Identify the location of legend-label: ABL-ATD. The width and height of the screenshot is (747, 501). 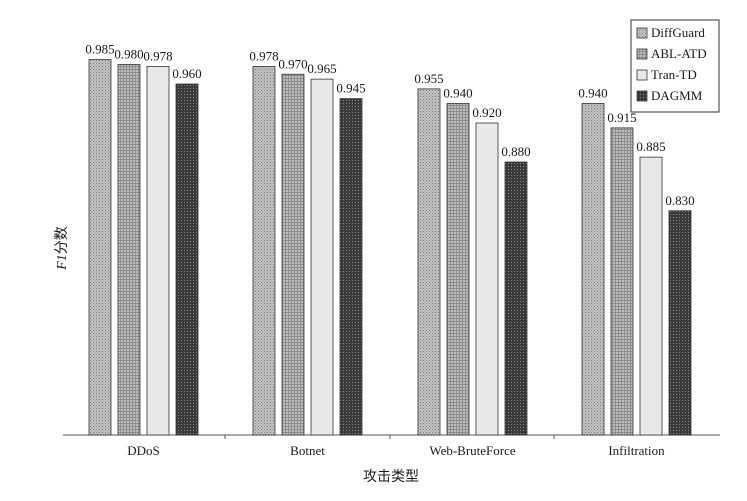
(679, 53).